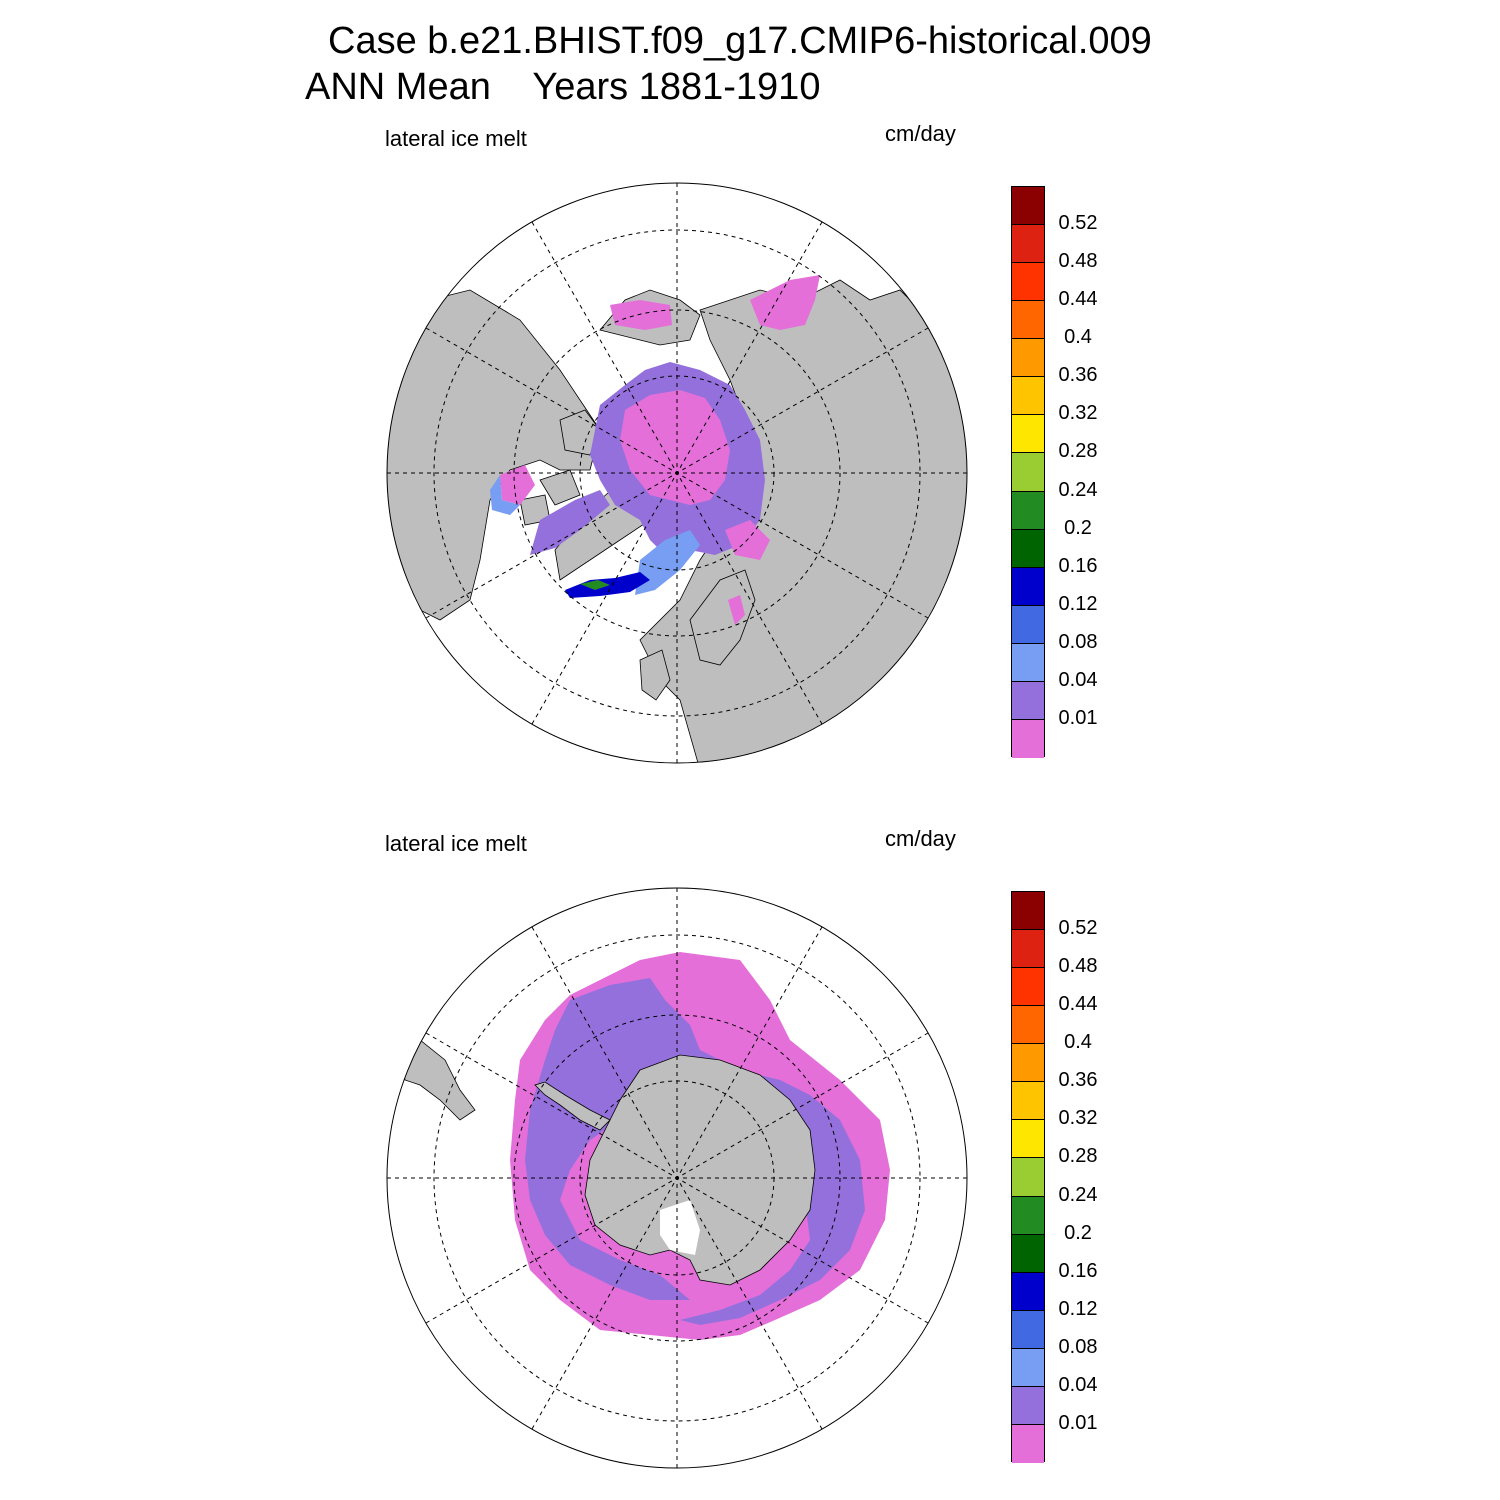 This screenshot has height=1500, width=1500. Describe the element at coordinates (1078, 489) in the screenshot. I see `north-colorbar-tick-label: 0.24` at that location.